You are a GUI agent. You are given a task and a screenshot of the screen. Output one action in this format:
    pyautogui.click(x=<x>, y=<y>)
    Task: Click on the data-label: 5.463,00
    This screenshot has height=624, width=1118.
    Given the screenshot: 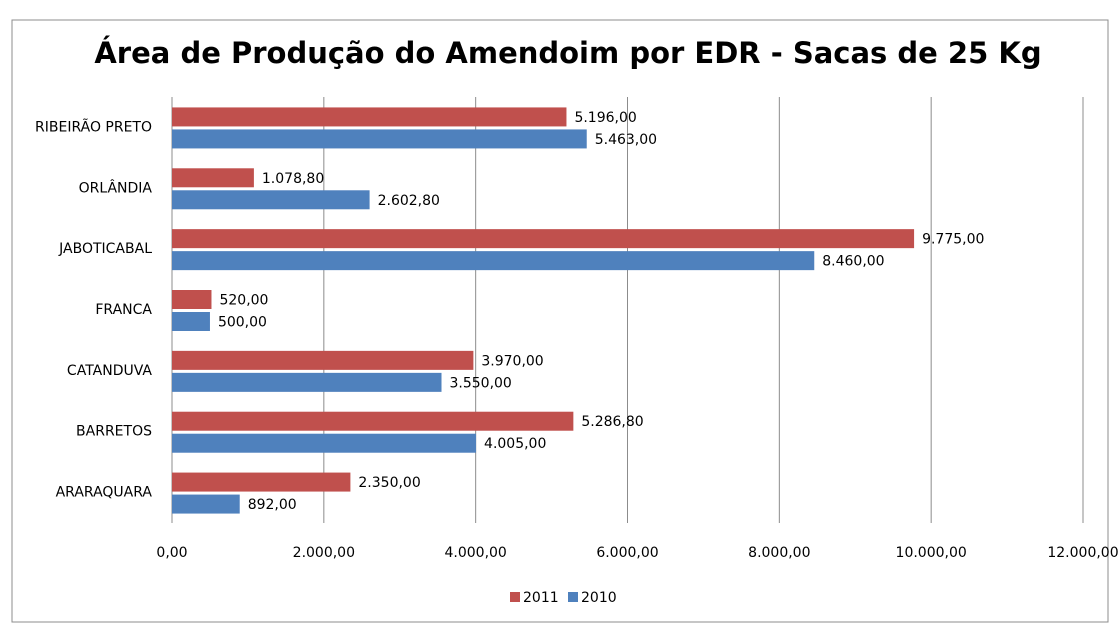 What is the action you would take?
    pyautogui.click(x=626, y=140)
    